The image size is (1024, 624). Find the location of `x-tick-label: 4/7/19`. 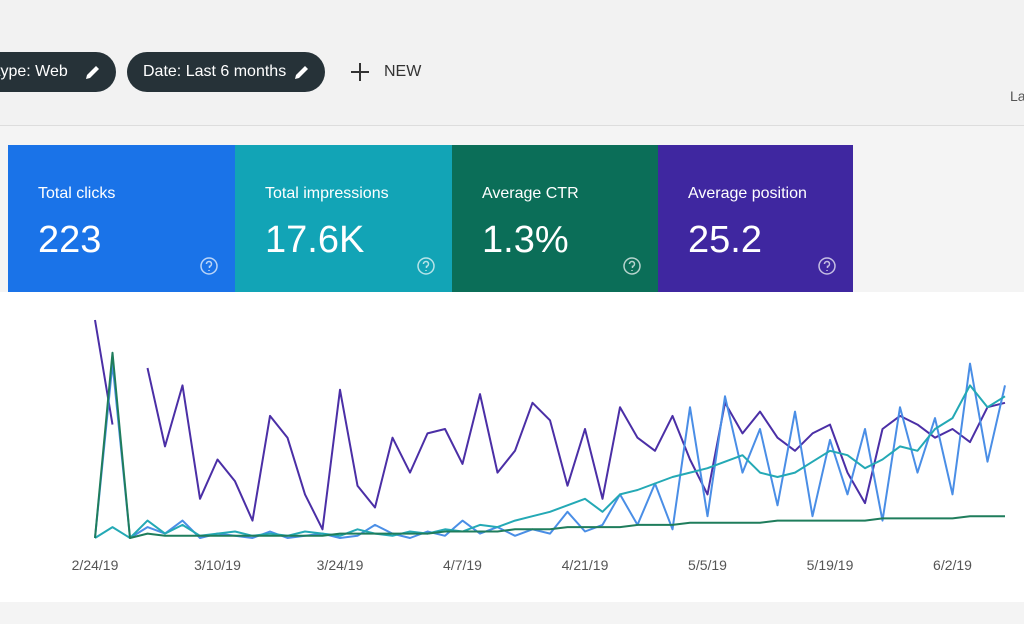

x-tick-label: 4/7/19 is located at coordinates (462, 565).